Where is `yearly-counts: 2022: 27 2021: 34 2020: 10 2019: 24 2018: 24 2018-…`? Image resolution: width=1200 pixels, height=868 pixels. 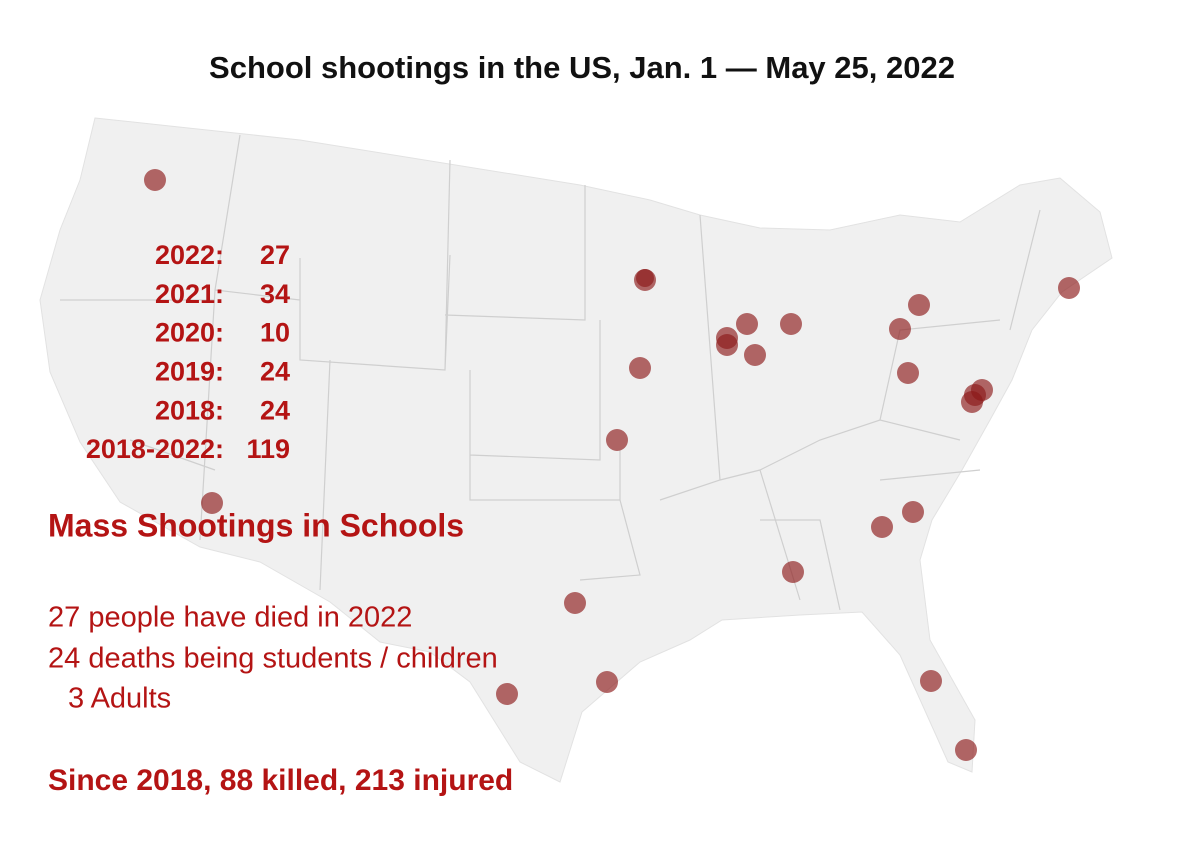 yearly-counts: 2022: 27 2021: 34 2020: 10 2019: 24 2018: 24 2018-… is located at coordinates (188, 352).